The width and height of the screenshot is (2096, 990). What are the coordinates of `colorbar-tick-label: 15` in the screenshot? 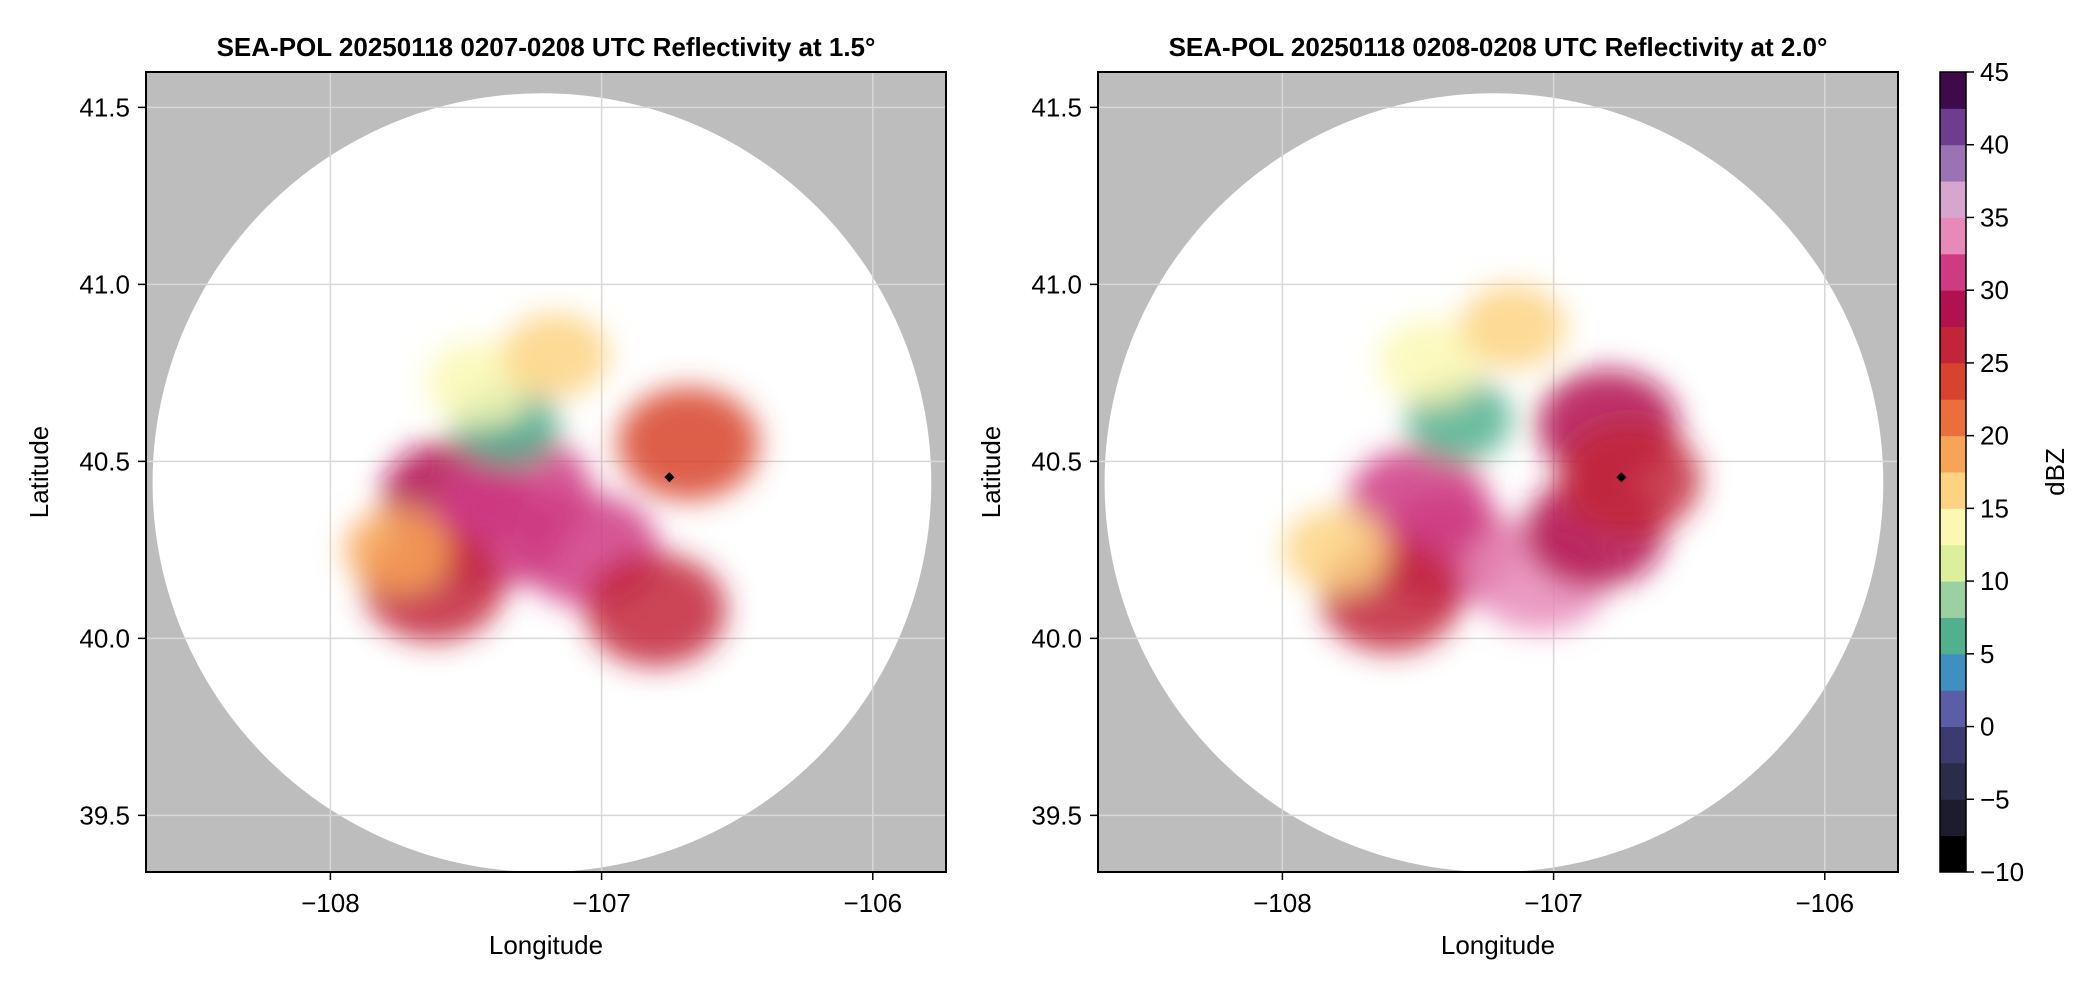 It's located at (1994, 508).